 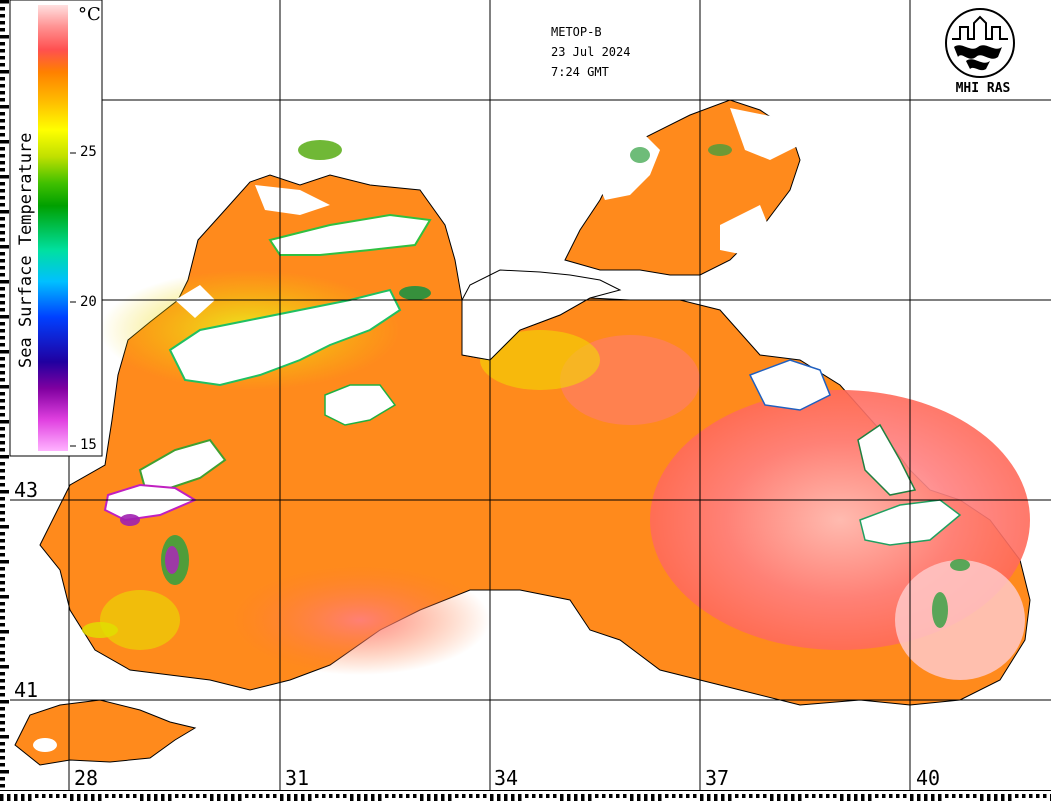 I want to click on left-ruler, so click(x=4, y=394).